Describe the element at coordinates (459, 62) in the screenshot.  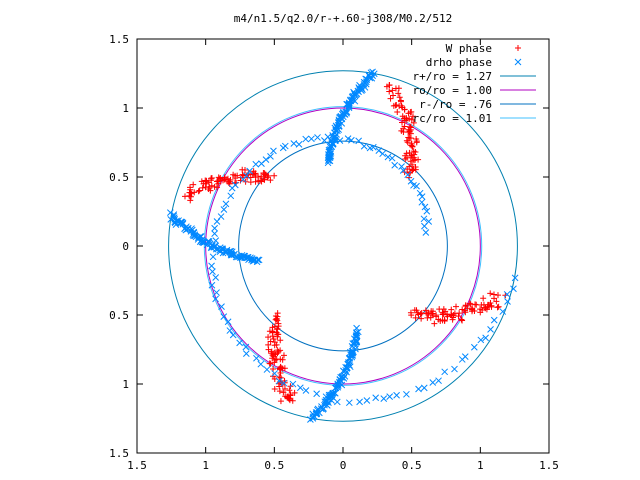
I see `legend-label: drho phase` at that location.